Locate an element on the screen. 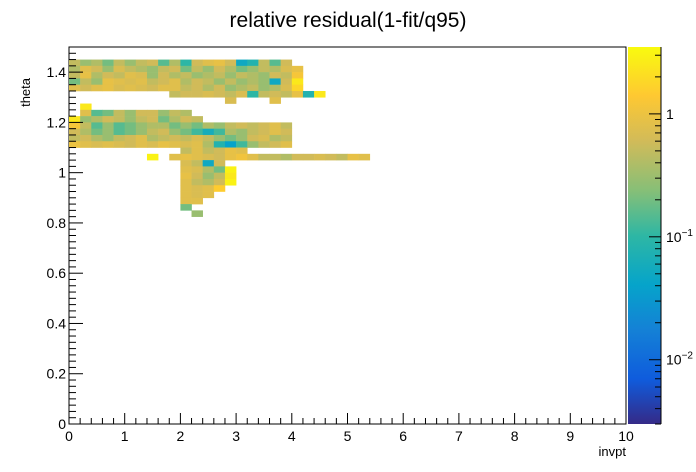 This screenshot has width=696, height=472. y-tick-label: 0.2 is located at coordinates (57, 374).